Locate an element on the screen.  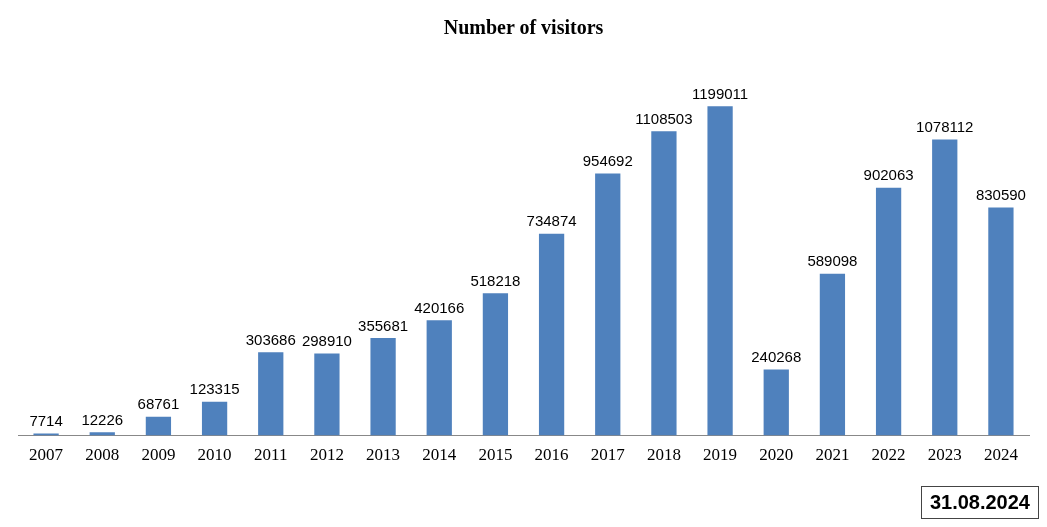
x-tick-label: 2016 is located at coordinates (551, 455).